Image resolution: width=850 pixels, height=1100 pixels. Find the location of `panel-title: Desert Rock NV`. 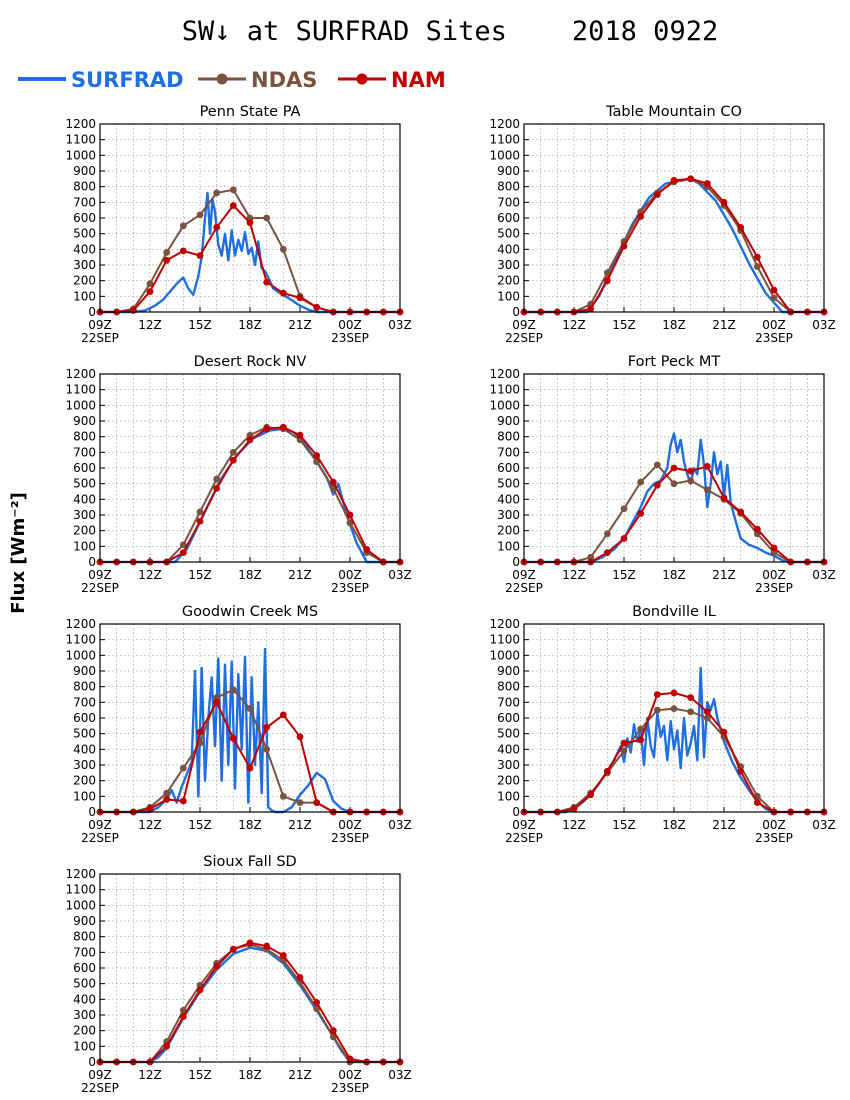

panel-title: Desert Rock NV is located at coordinates (250, 362).